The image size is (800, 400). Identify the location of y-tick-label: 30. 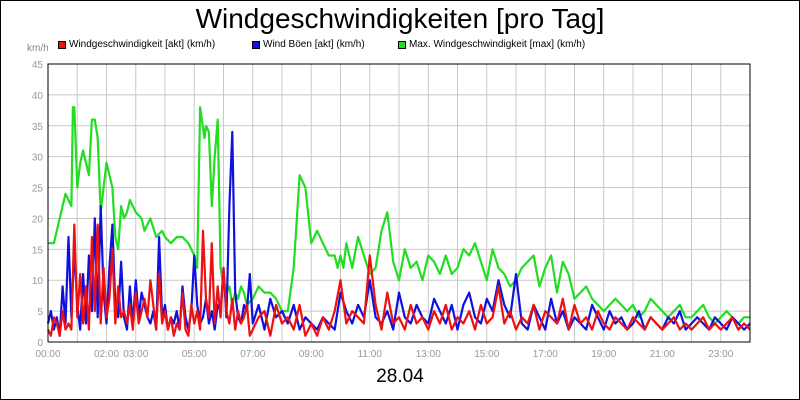
(38, 158).